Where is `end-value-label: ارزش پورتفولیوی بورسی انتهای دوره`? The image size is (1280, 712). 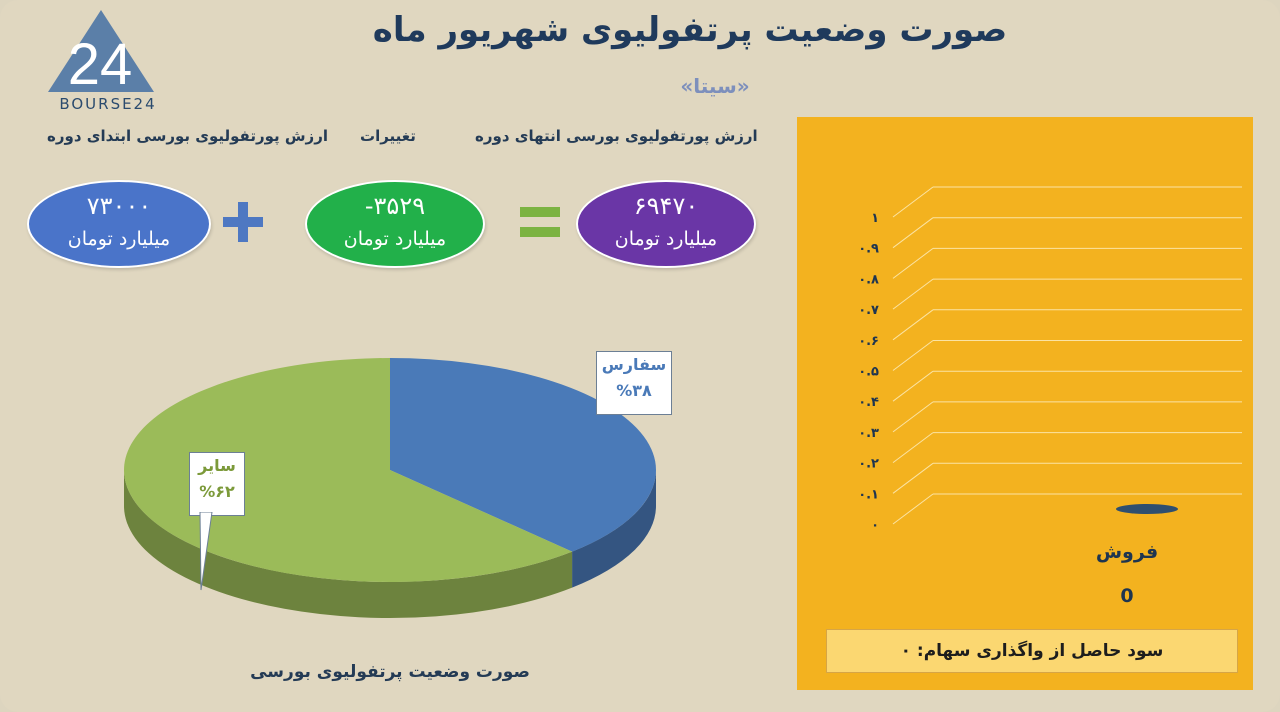 end-value-label: ارزش پورتفولیوی بورسی انتهای دوره is located at coordinates (616, 136).